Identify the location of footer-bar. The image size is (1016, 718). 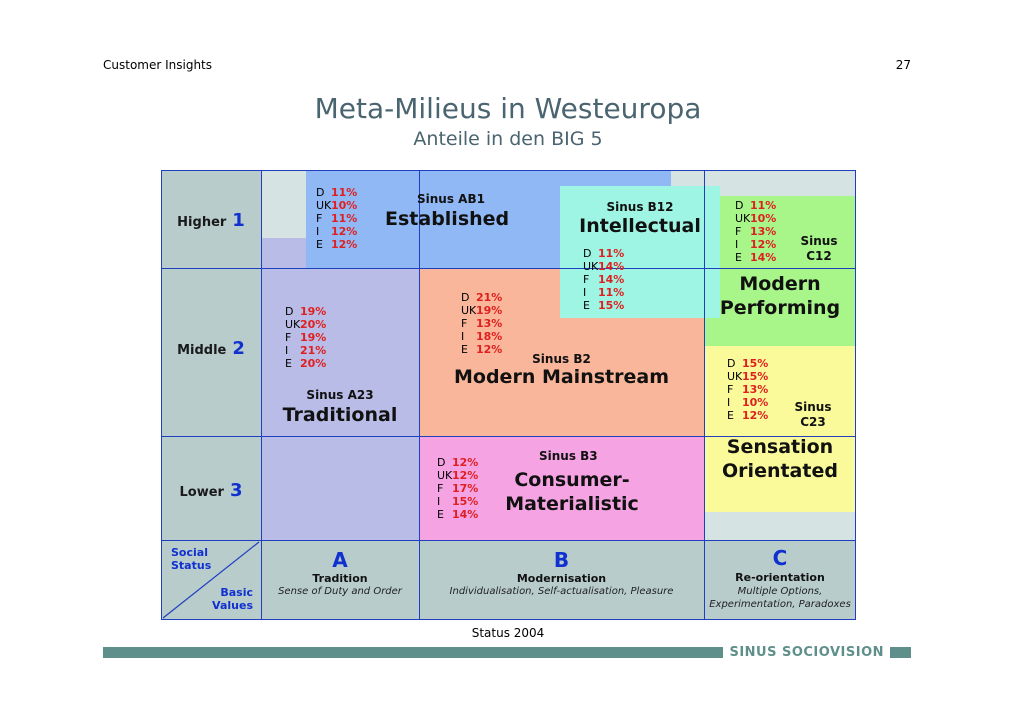
(507, 652).